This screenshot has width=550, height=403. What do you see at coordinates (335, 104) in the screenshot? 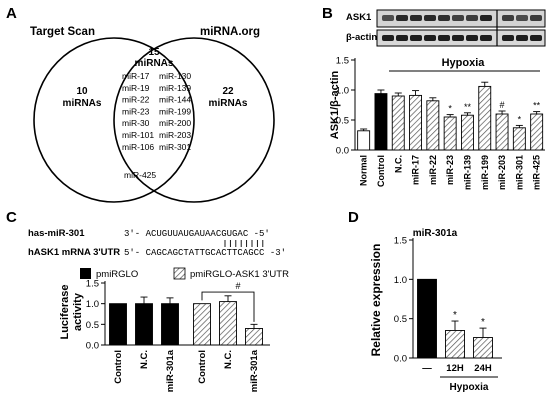
I see `chart-b-y-label: ASK1/β-actin` at bounding box center [335, 104].